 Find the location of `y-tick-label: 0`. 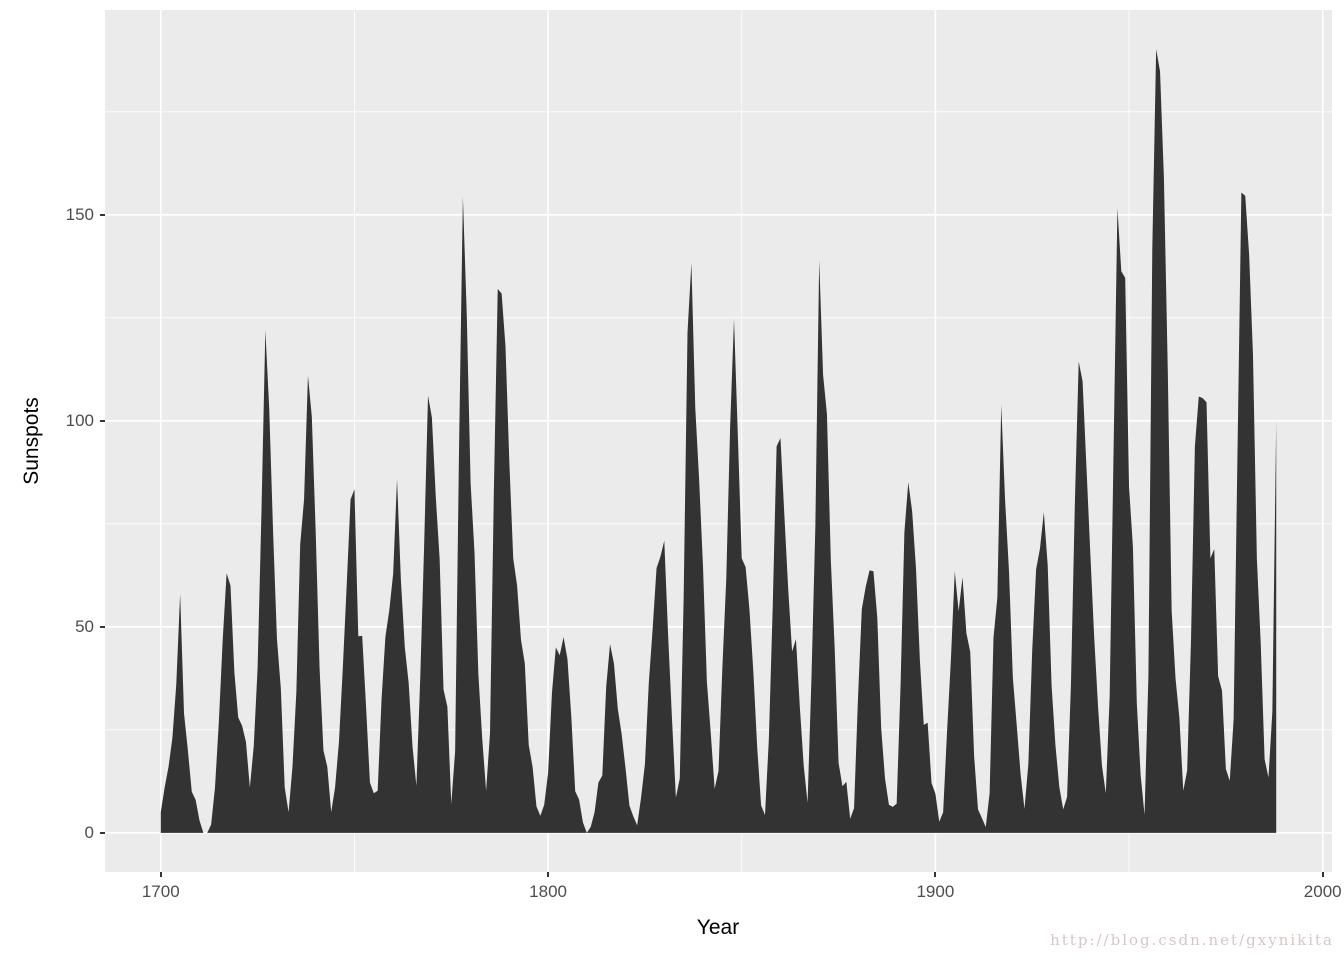

y-tick-label: 0 is located at coordinates (89, 832).